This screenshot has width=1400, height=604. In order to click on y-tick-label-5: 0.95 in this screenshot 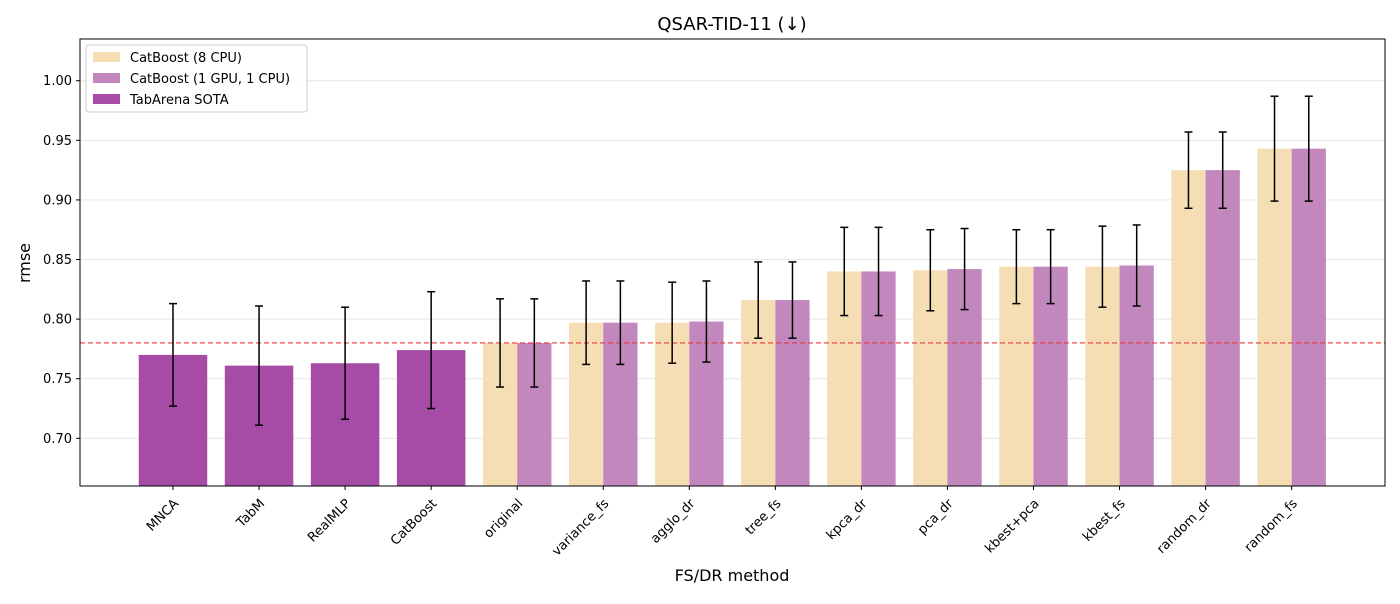, I will do `click(57, 141)`.